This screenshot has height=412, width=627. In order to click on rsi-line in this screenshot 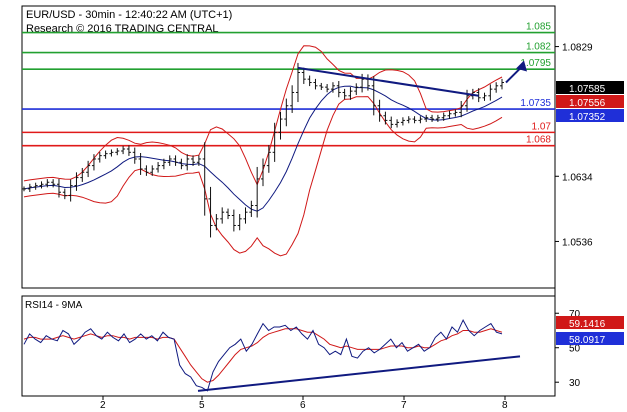, I will do `click(263, 355)`.